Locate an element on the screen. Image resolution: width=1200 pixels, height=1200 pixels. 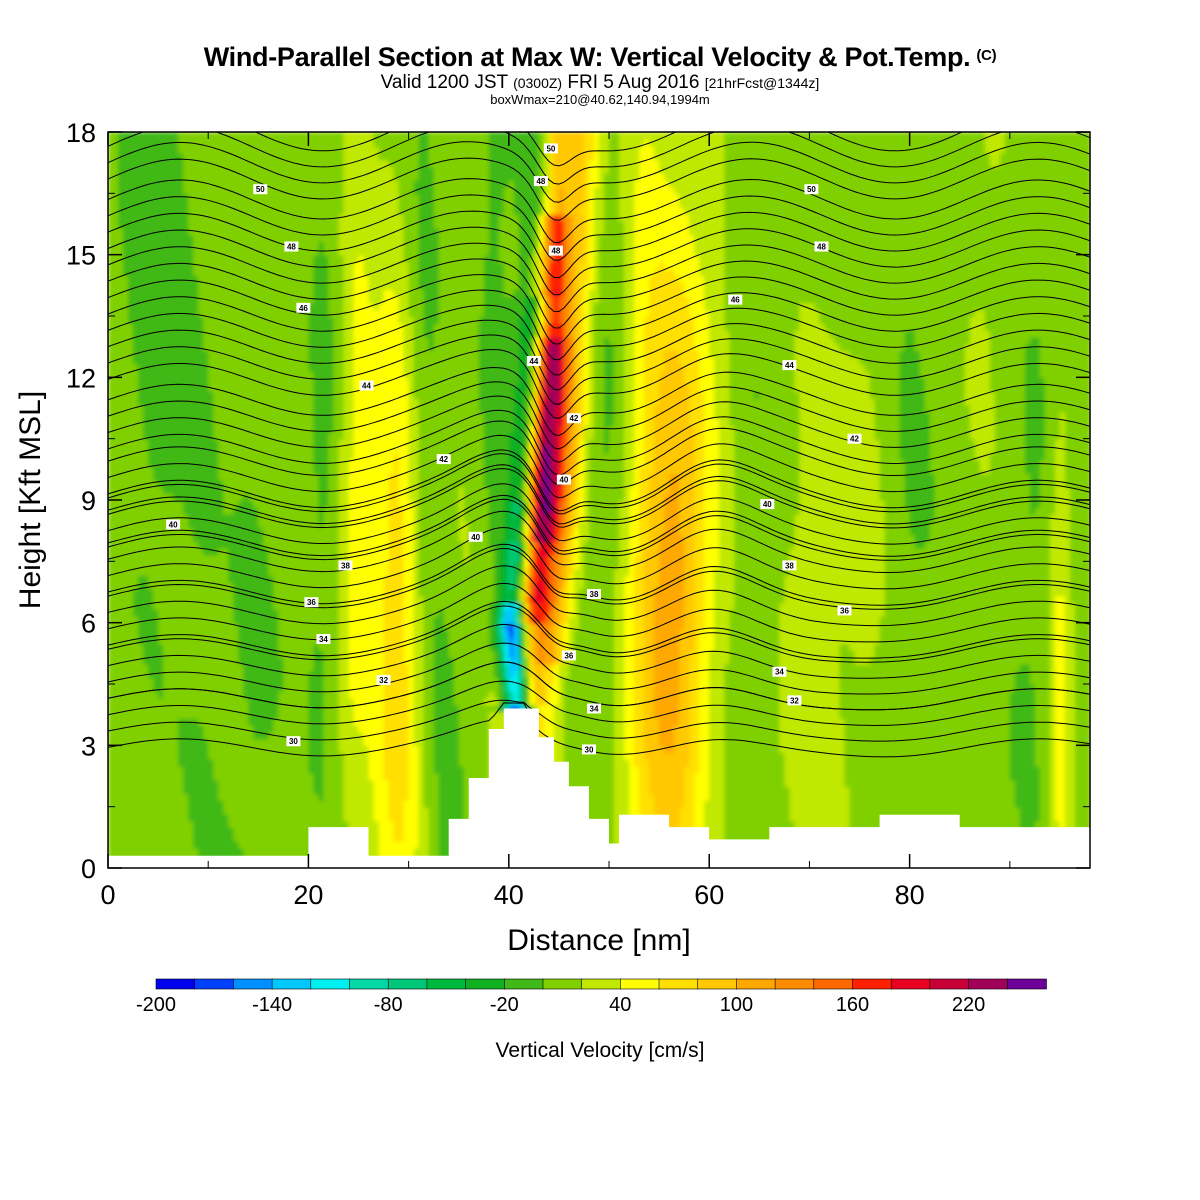
colorbar-tick-label: 100 is located at coordinates (736, 1005).